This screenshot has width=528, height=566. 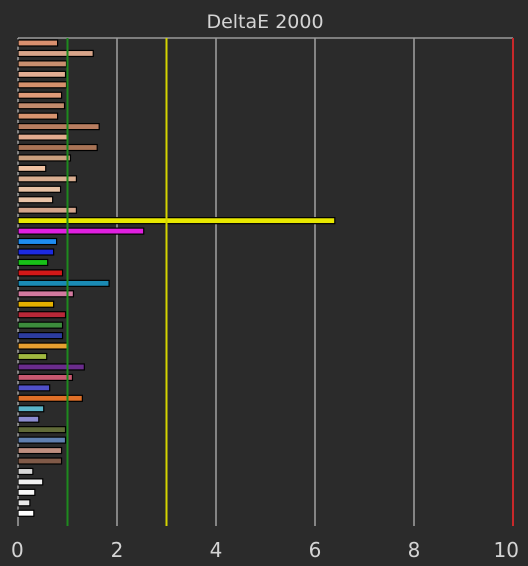 What do you see at coordinates (414, 550) in the screenshot?
I see `x-tick-label-8: 8` at bounding box center [414, 550].